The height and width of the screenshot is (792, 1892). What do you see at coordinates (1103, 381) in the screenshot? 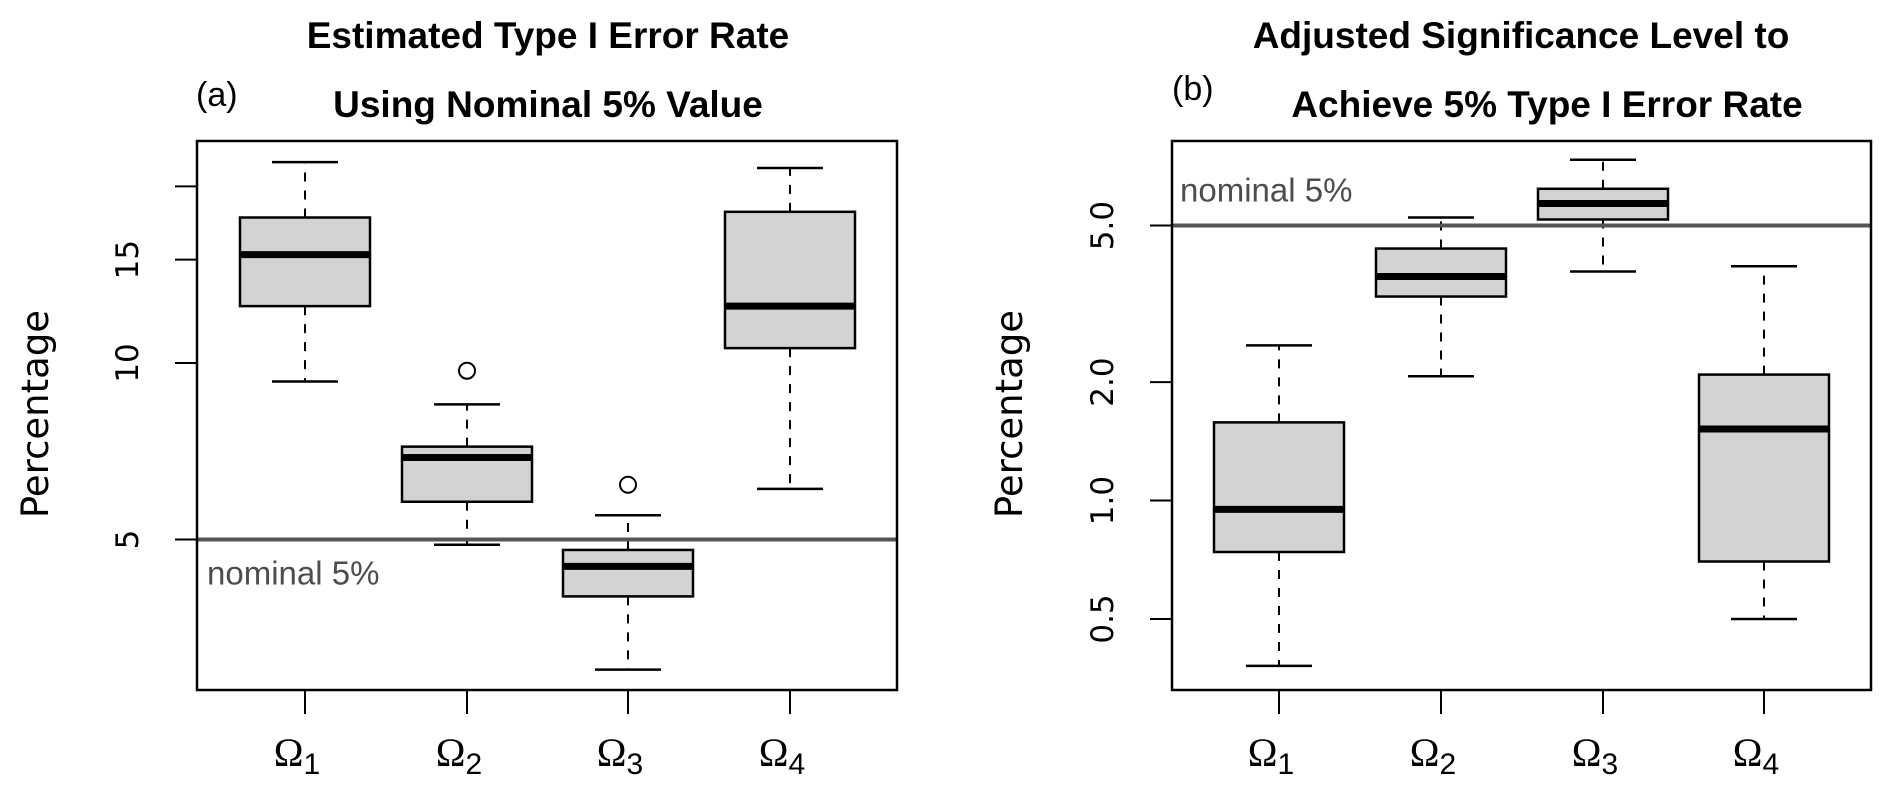
I see `y-tick-label: 2.0` at bounding box center [1103, 381].